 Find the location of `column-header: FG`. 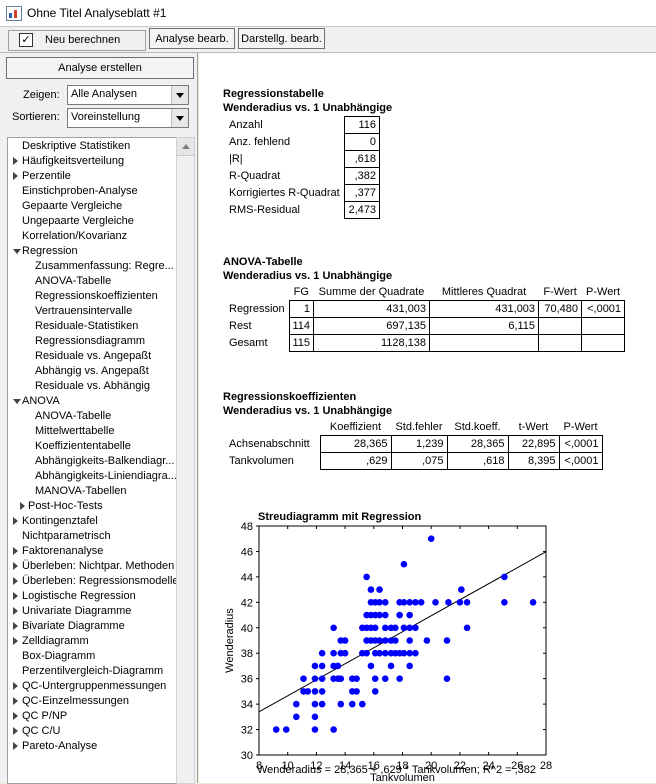

column-header: FG is located at coordinates (301, 292).